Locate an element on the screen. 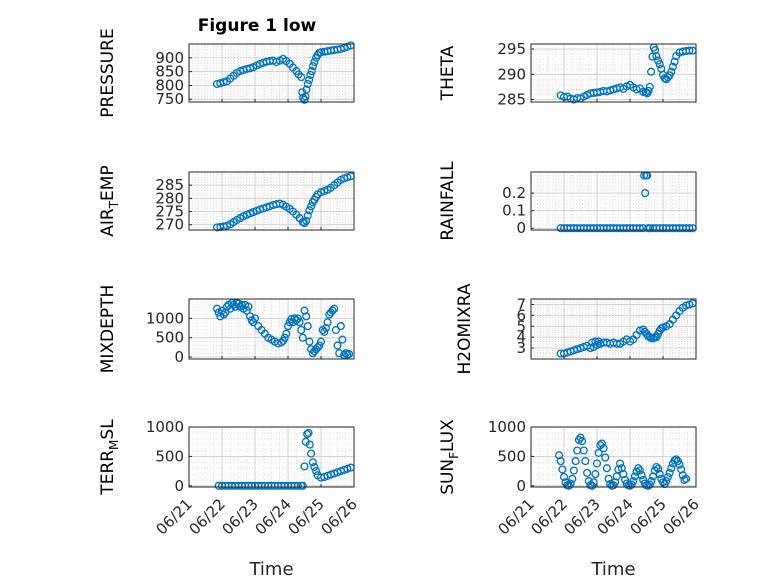  y-tick-label: 295 is located at coordinates (511, 49).